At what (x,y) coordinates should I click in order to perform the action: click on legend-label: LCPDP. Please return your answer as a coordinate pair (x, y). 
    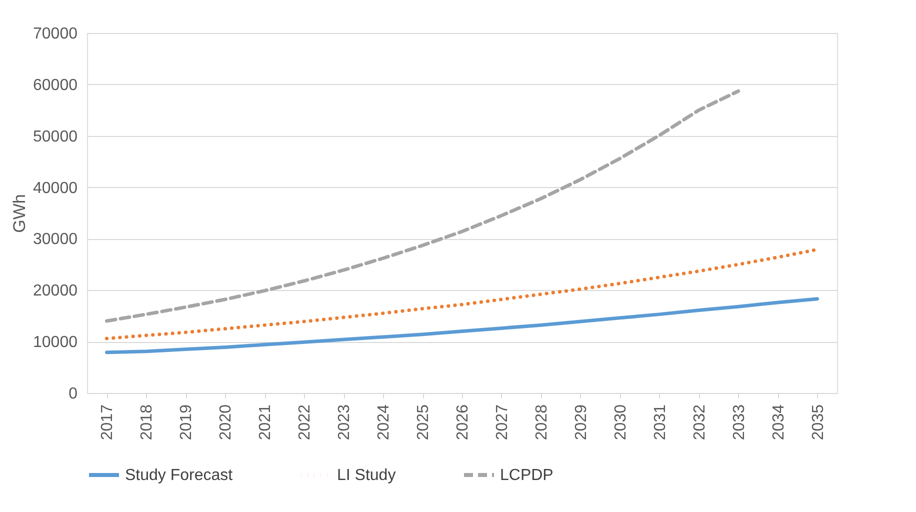
    Looking at the image, I should click on (527, 475).